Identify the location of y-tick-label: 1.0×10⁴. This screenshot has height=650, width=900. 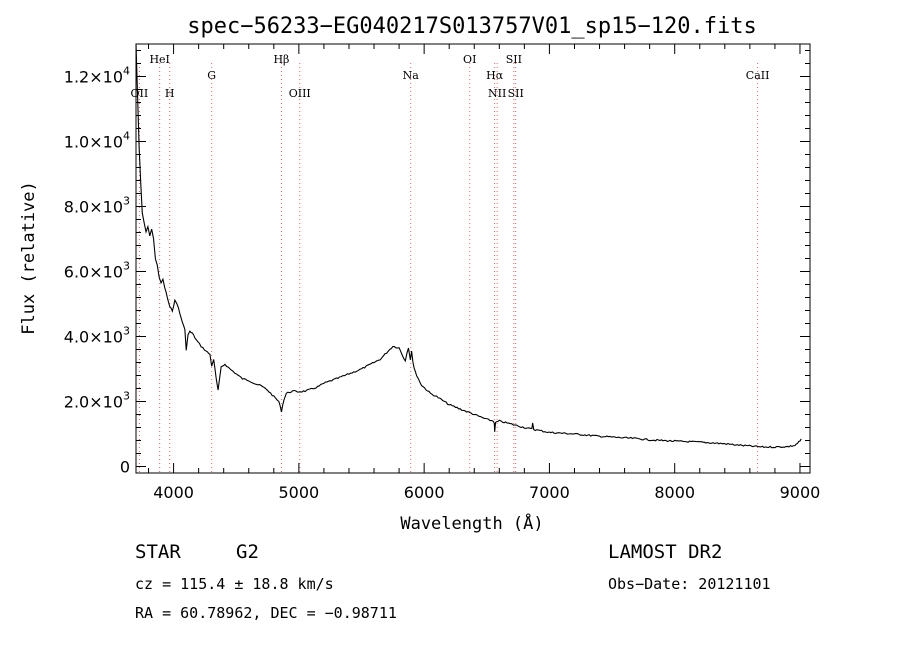
(97, 141).